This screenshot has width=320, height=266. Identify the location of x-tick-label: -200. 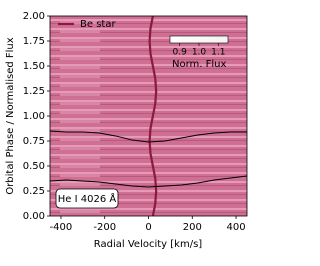
(104, 227).